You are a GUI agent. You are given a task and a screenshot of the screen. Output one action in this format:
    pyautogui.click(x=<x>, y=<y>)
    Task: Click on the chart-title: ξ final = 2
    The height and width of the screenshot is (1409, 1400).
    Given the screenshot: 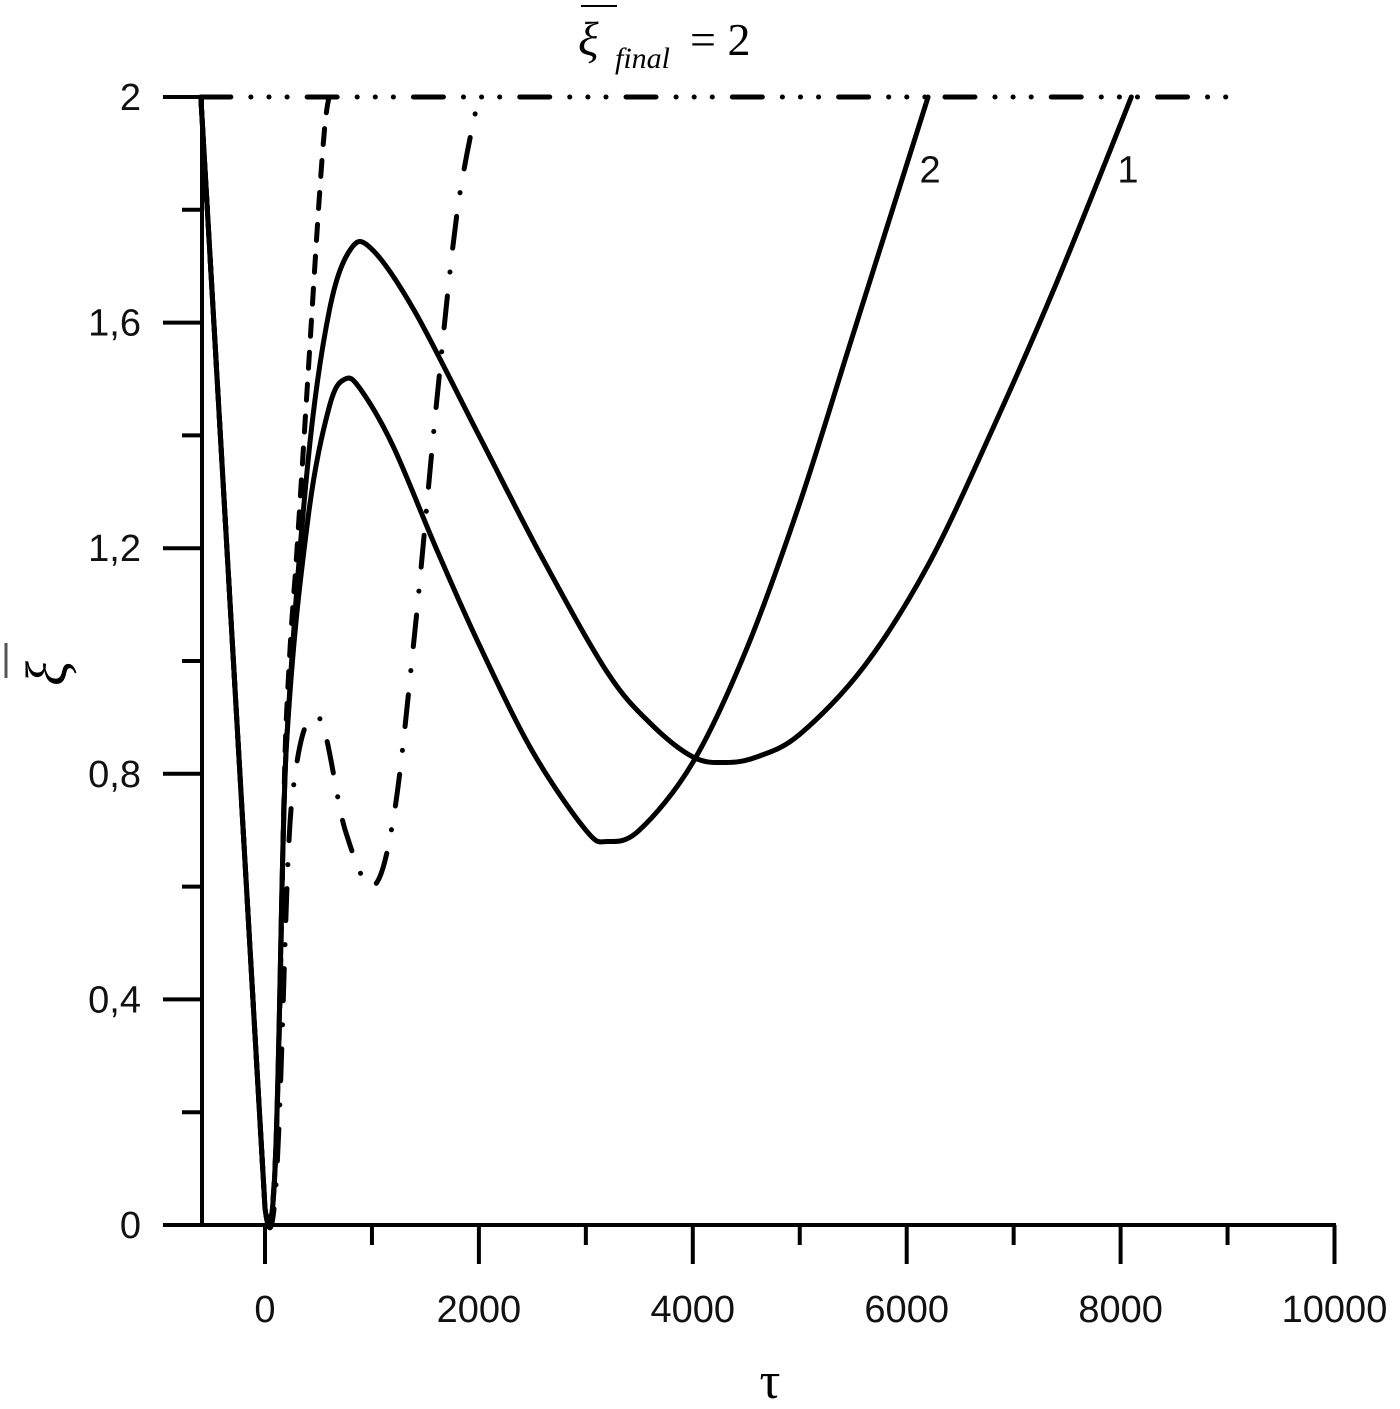 What is the action you would take?
    pyautogui.click(x=664, y=40)
    